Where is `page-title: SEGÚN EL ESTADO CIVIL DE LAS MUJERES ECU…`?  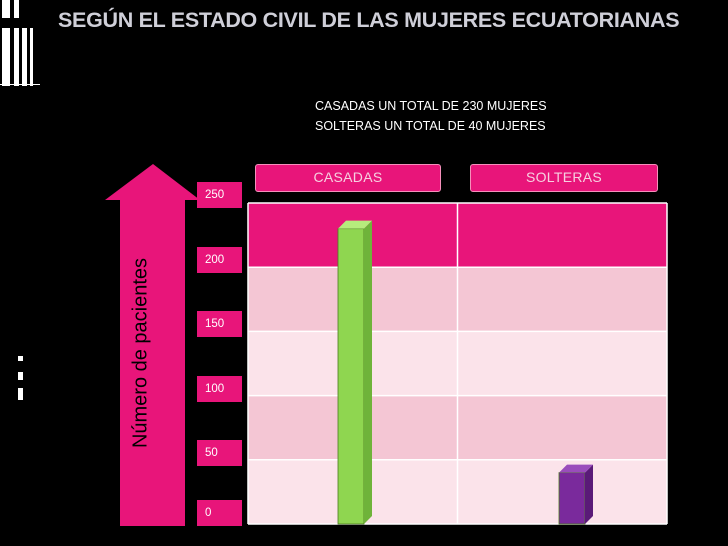 page-title: SEGÚN EL ESTADO CIVIL DE LAS MUJERES ECU… is located at coordinates (369, 20).